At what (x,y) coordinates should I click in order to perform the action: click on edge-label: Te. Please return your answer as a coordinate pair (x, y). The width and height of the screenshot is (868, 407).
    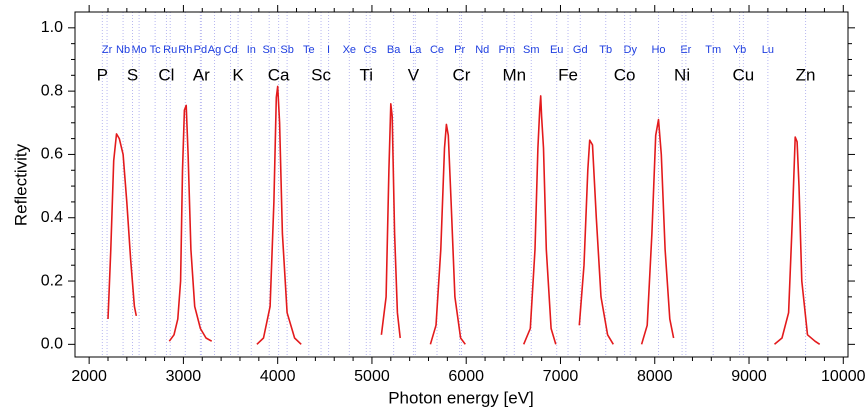
    Looking at the image, I should click on (309, 50).